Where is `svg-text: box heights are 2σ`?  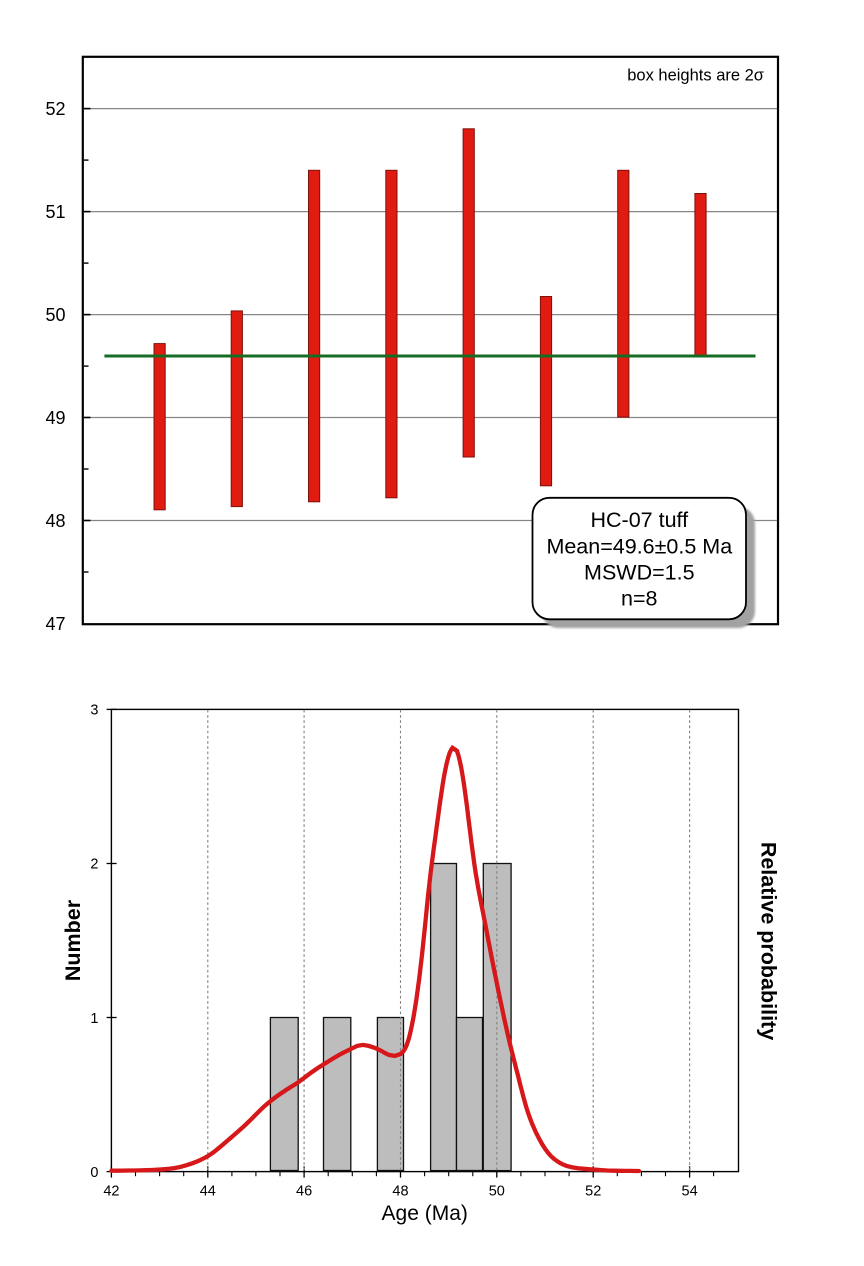
svg-text: box heights are 2σ is located at coordinates (695, 76).